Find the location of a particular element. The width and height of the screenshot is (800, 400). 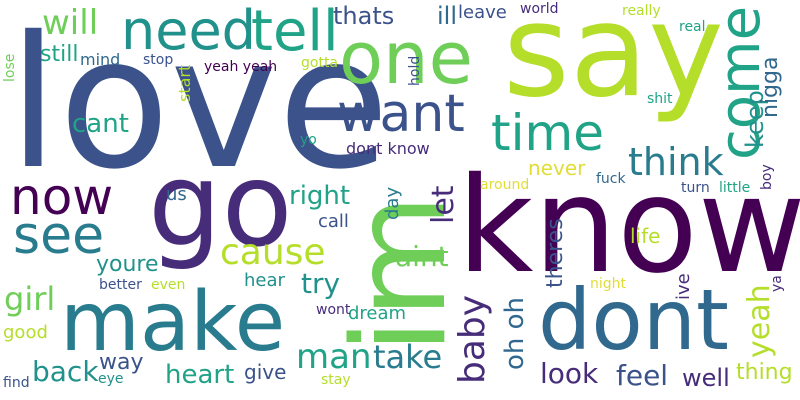

word-start: start is located at coordinates (184, 83).